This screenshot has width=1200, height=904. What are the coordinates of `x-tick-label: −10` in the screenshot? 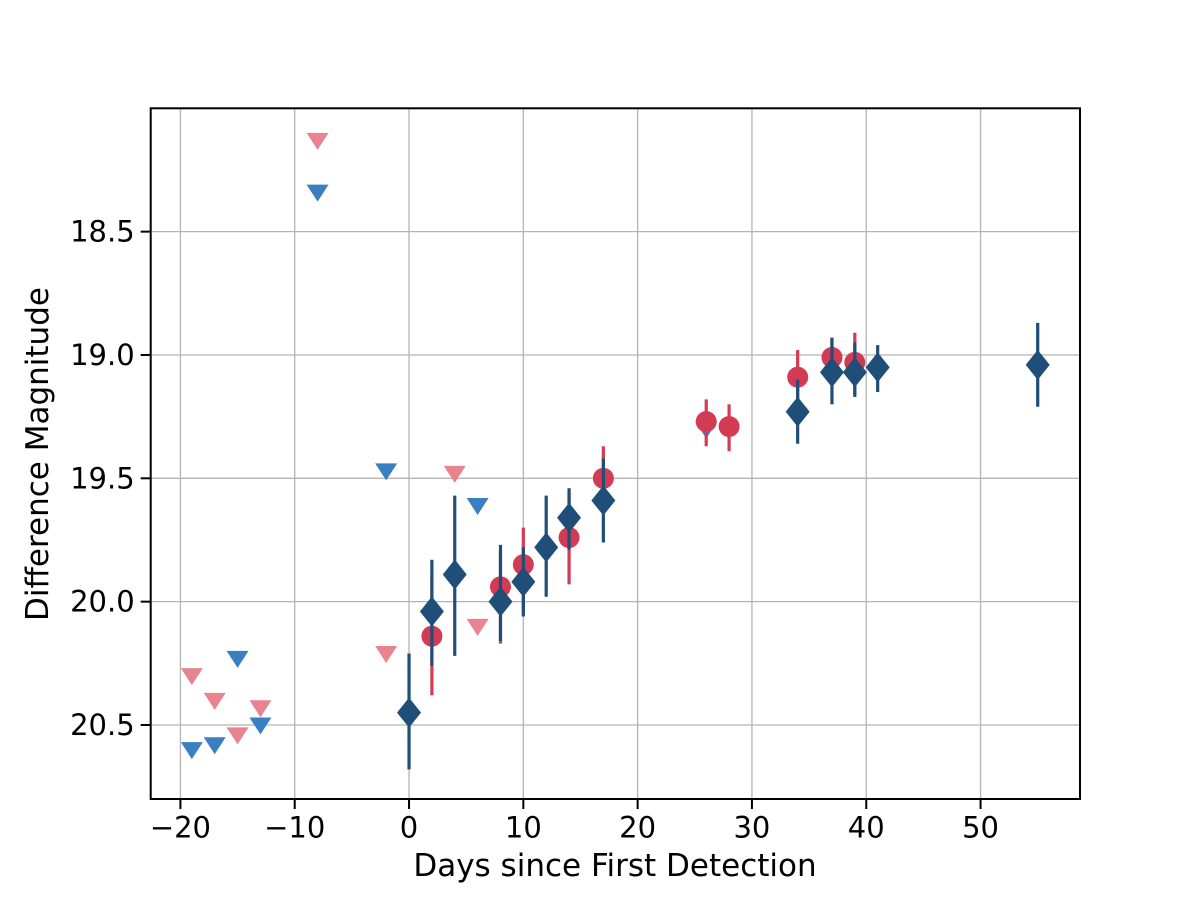 It's located at (294, 828).